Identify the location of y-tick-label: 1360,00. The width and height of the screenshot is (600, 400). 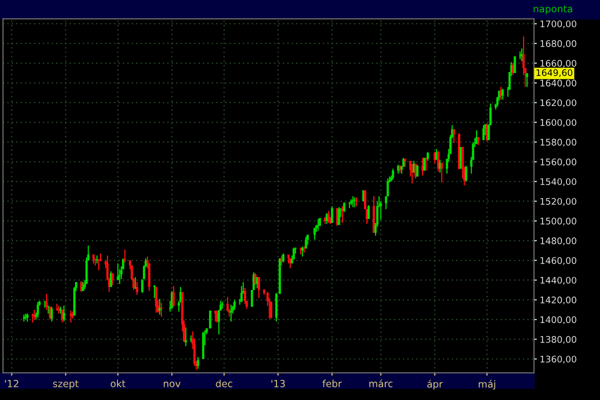
(558, 360).